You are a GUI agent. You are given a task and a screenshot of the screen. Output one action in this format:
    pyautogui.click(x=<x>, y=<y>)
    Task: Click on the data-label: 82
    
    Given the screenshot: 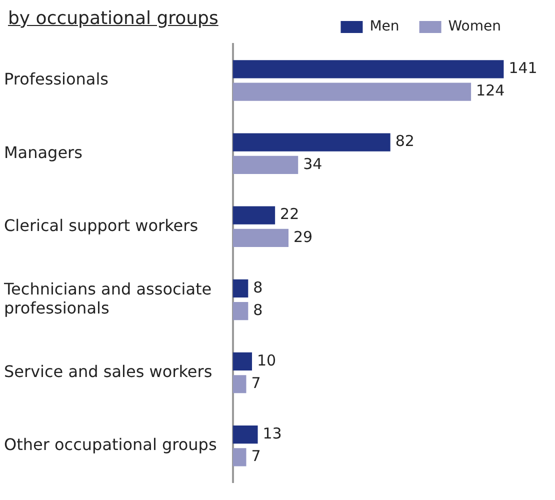 What is the action you would take?
    pyautogui.click(x=404, y=141)
    